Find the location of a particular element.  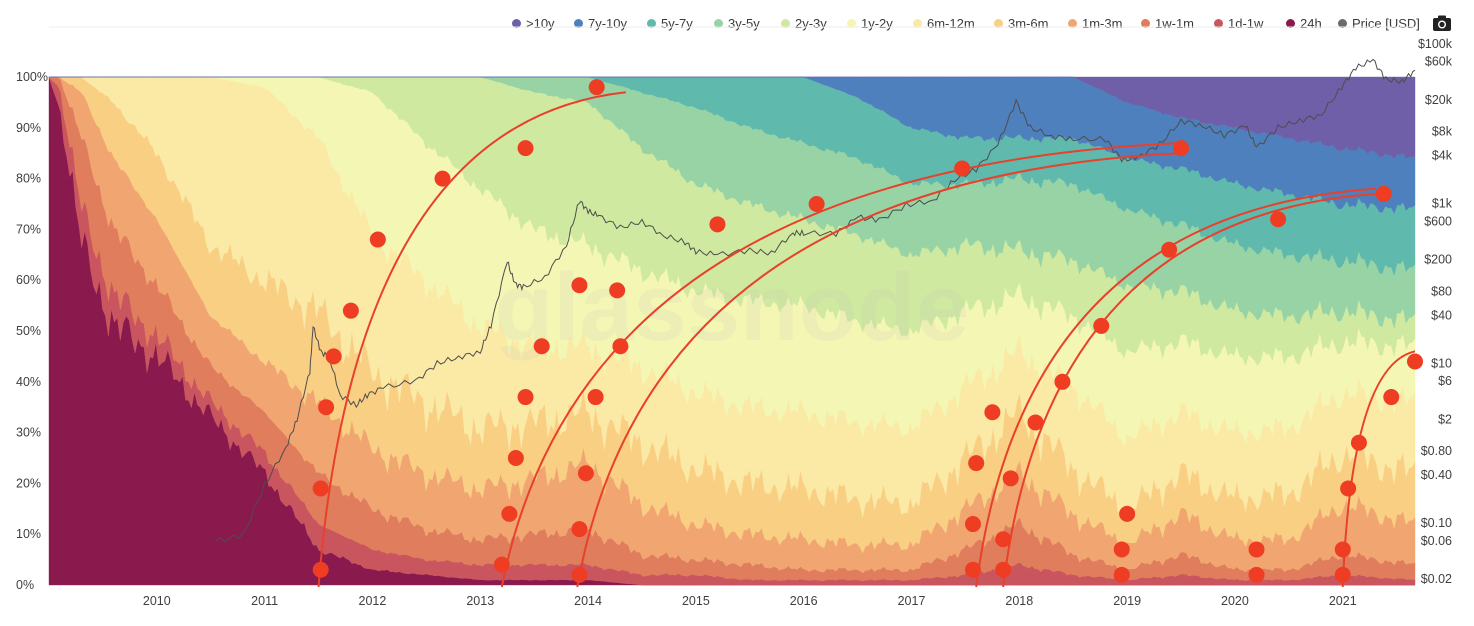

y-left-tick-label: 80% is located at coordinates (28, 179).